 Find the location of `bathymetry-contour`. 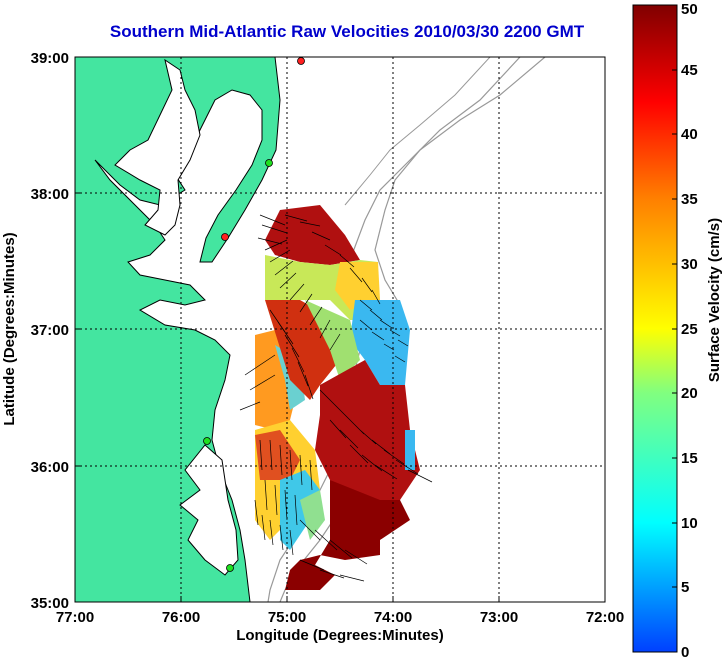

bathymetry-contour is located at coordinates (417, 131).